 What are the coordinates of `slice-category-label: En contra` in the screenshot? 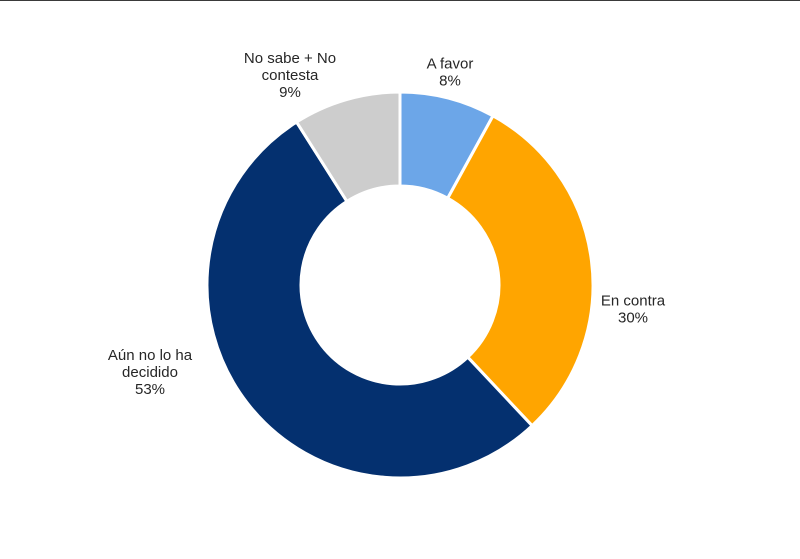 It's located at (633, 301).